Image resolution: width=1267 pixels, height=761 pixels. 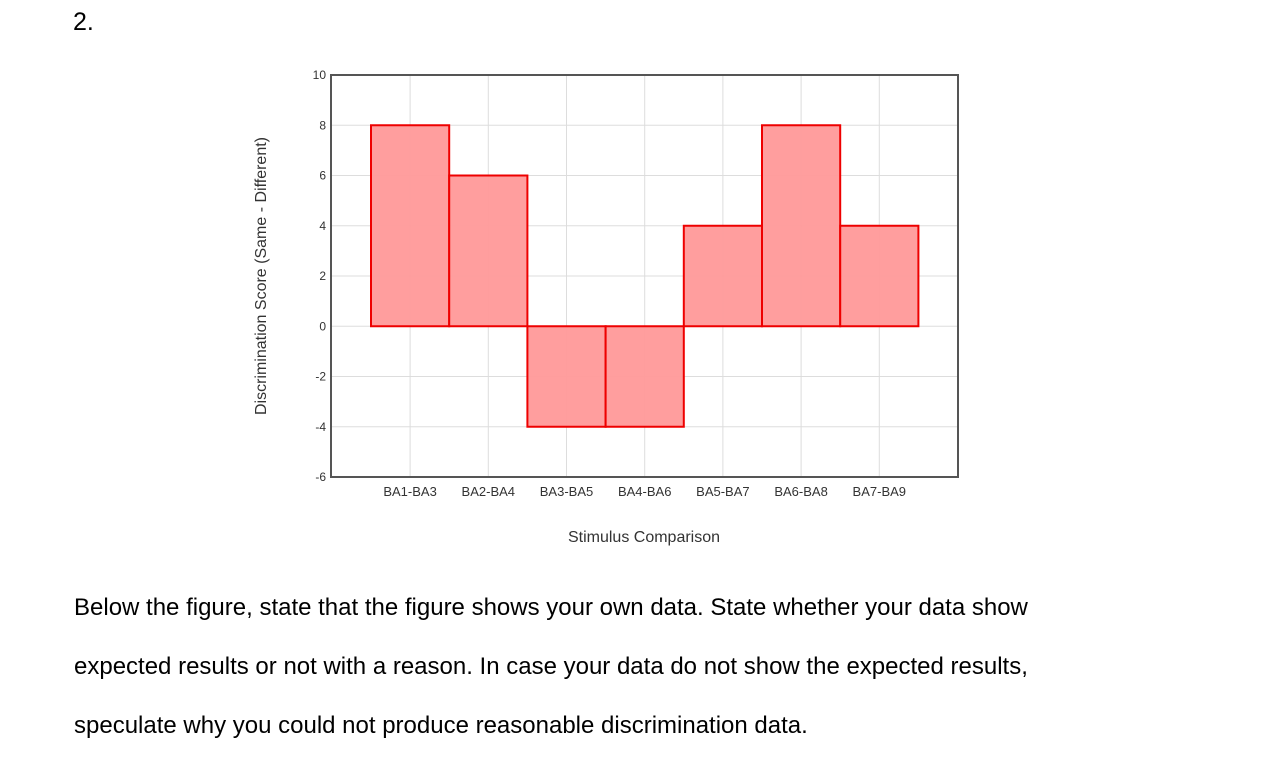 I want to click on bar-ba4-ba6, so click(x=644, y=376).